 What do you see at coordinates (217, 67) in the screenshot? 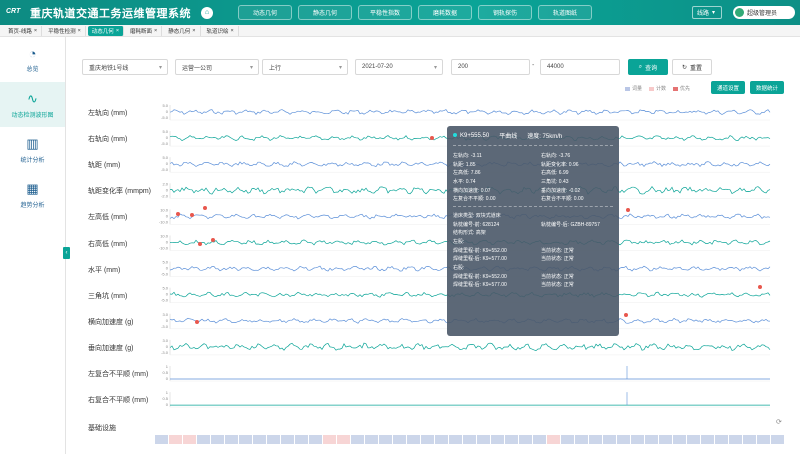
I see `company-select-field: 运营一公司 ▾` at bounding box center [217, 67].